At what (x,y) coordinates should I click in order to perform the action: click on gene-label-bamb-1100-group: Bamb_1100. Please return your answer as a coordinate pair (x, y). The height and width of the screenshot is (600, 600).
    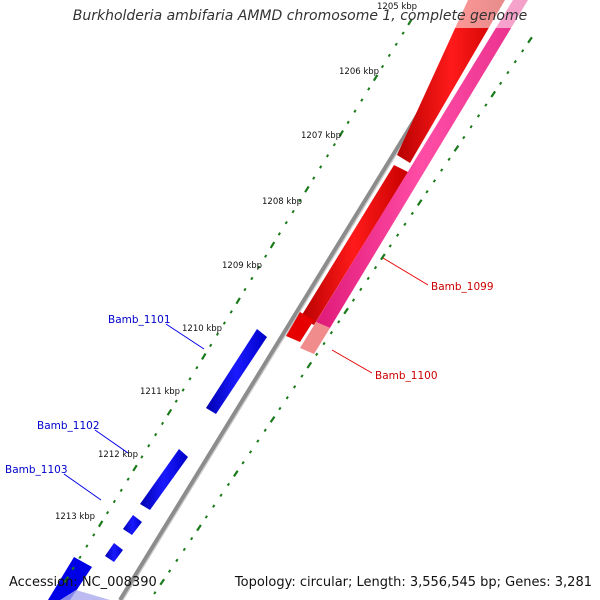
    Looking at the image, I should click on (384, 365).